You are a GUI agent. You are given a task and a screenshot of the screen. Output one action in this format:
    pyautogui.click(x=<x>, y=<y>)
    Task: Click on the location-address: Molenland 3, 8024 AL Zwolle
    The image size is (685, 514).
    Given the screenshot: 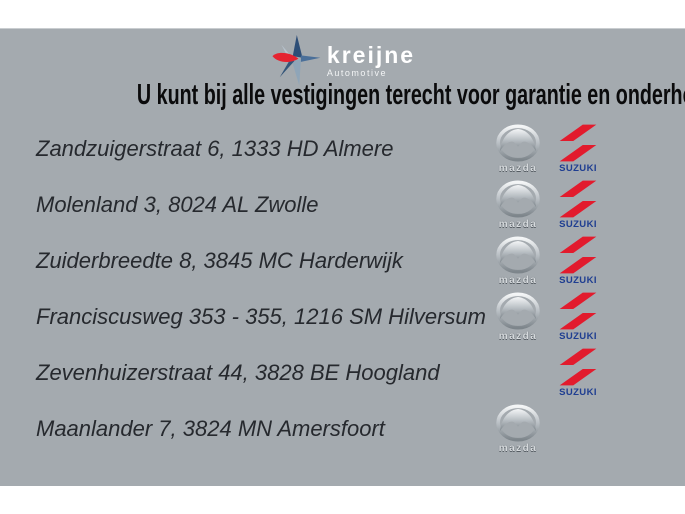 What is the action you would take?
    pyautogui.click(x=177, y=204)
    